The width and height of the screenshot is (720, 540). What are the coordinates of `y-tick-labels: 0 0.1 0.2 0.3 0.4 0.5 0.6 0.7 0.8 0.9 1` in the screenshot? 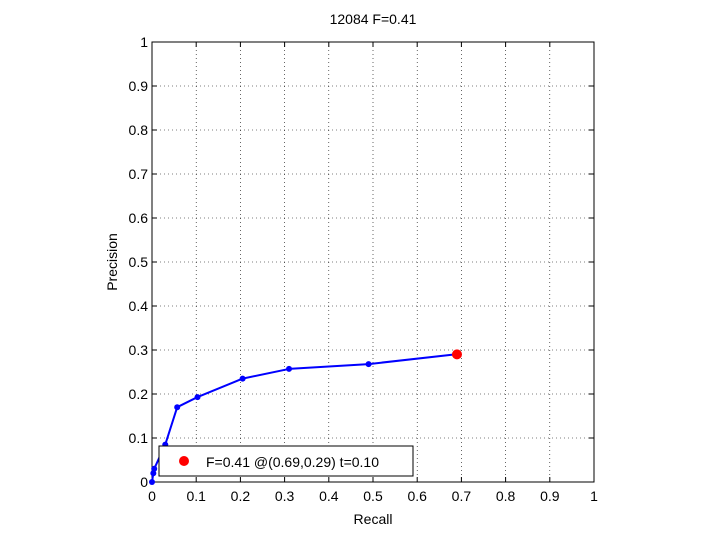 It's located at (139, 262).